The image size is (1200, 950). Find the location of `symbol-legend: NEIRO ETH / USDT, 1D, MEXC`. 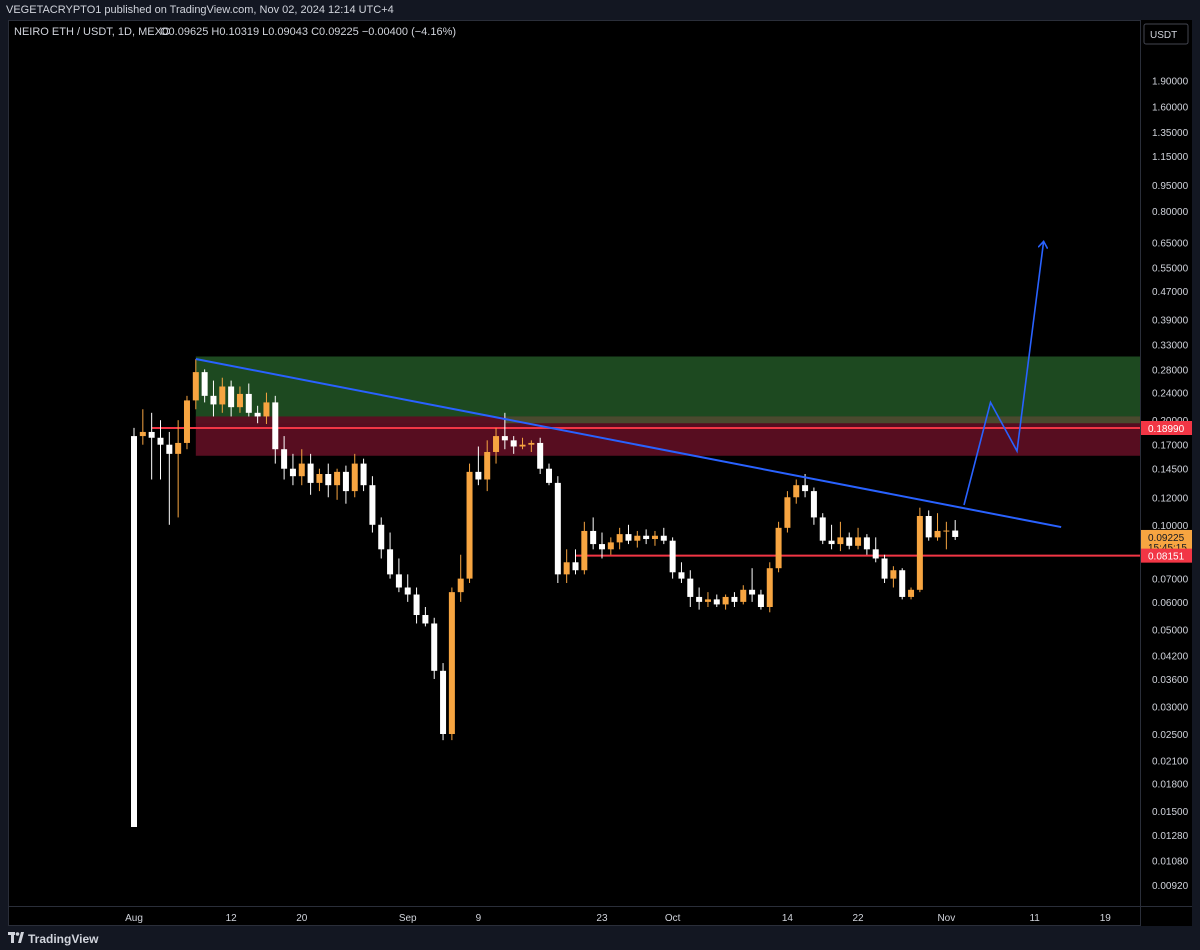

symbol-legend: NEIRO ETH / USDT, 1D, MEXC is located at coordinates (92, 32).